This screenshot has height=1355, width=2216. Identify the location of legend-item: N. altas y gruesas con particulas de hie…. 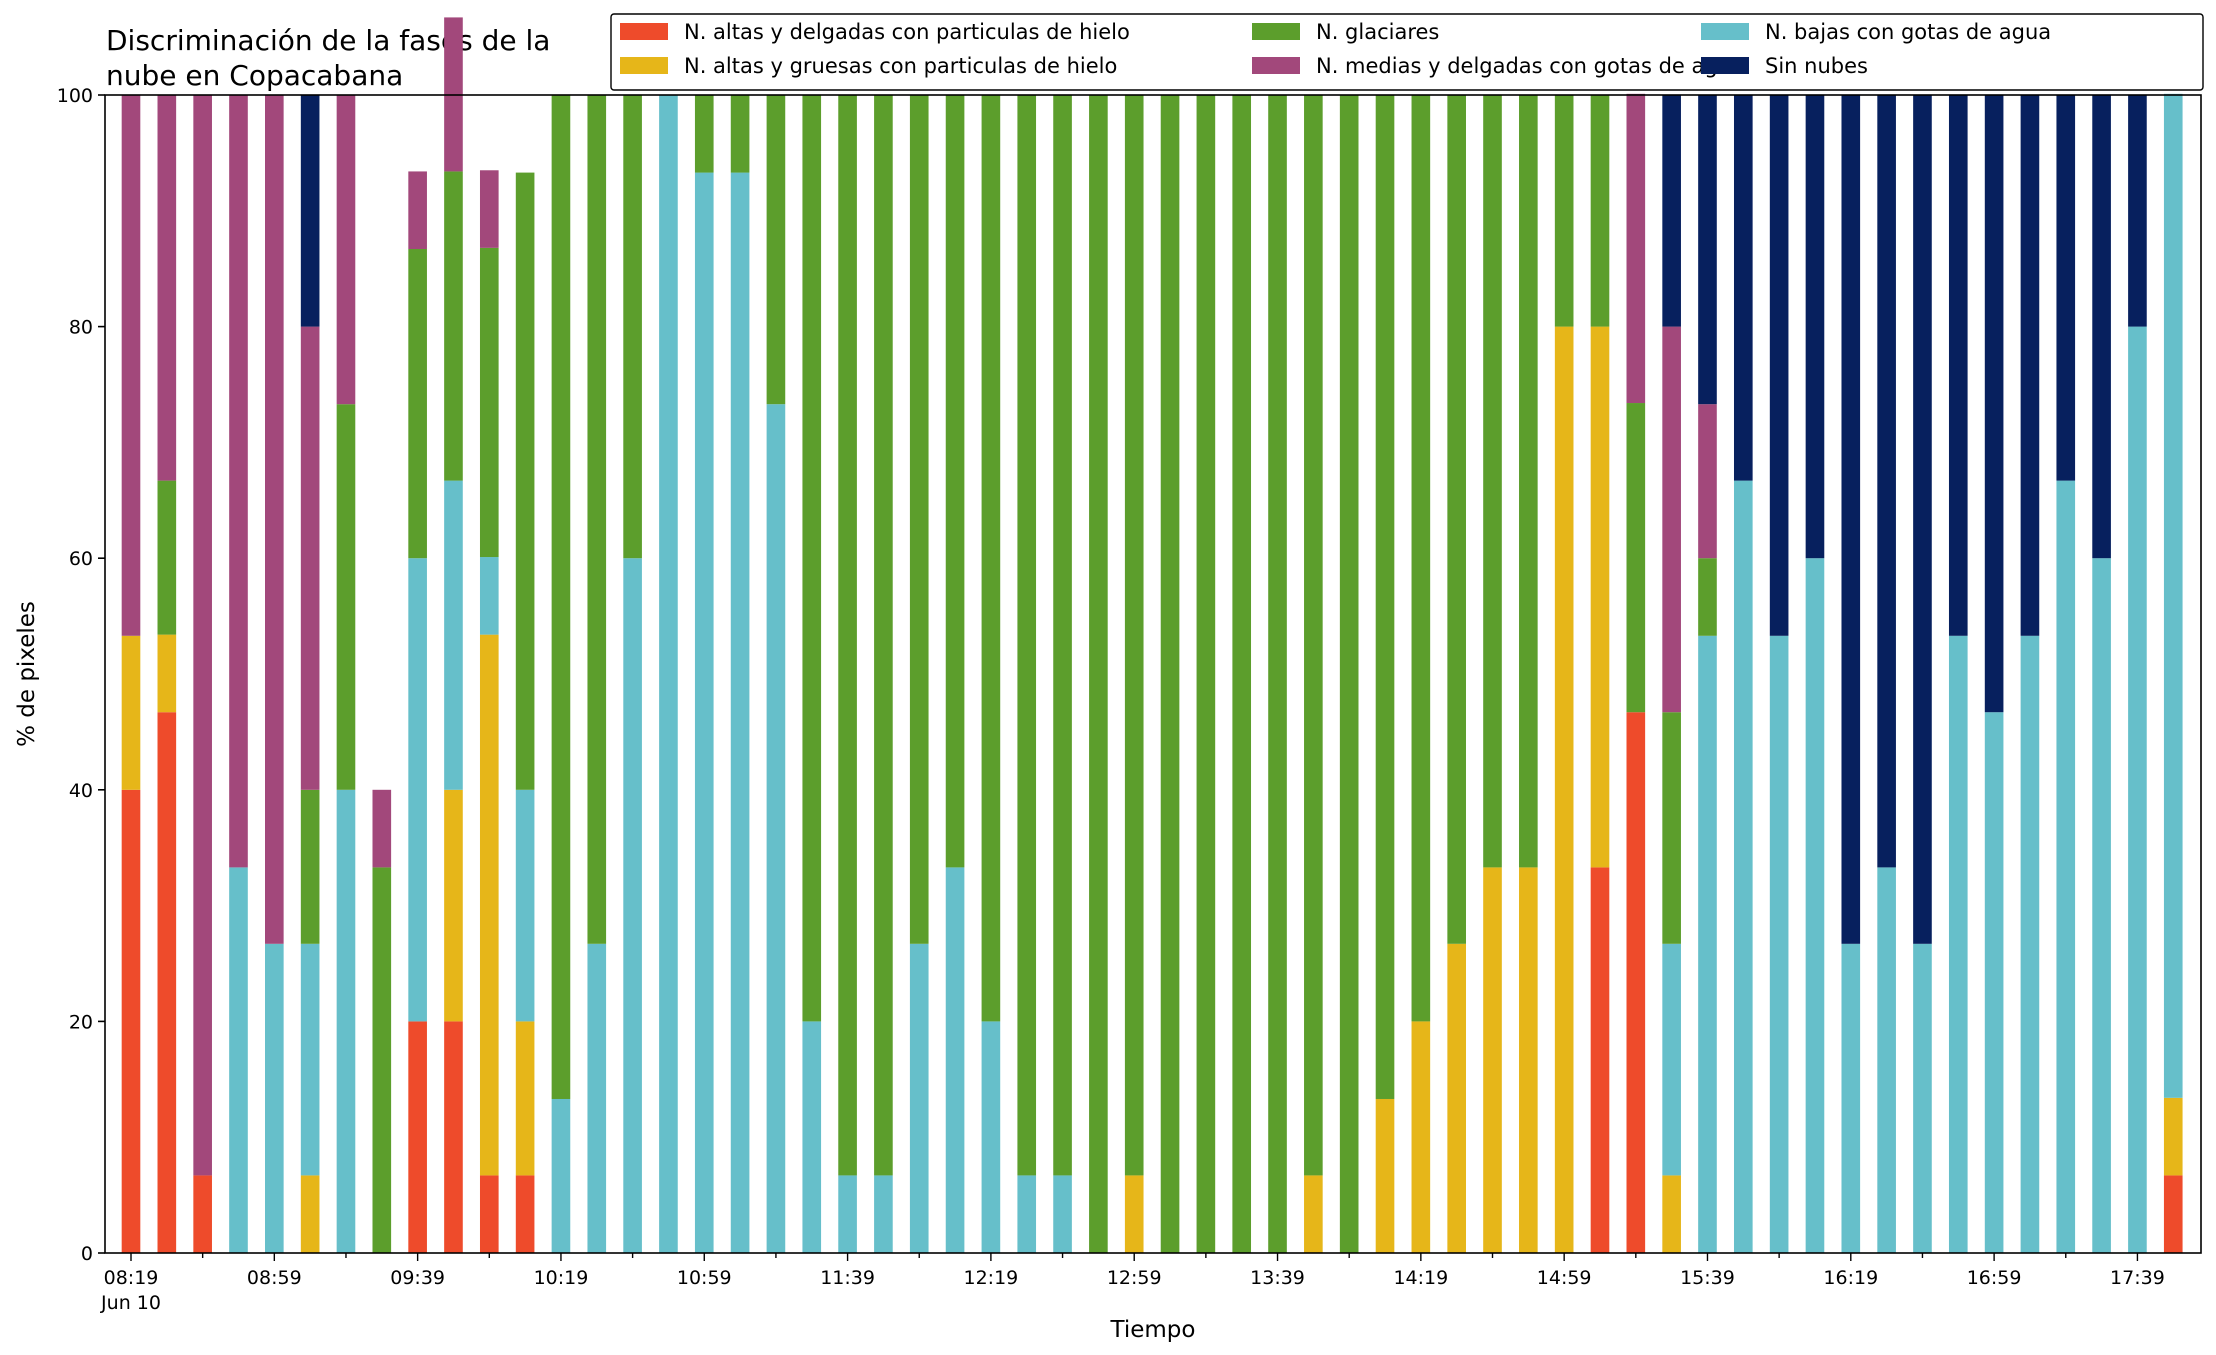
(868, 66).